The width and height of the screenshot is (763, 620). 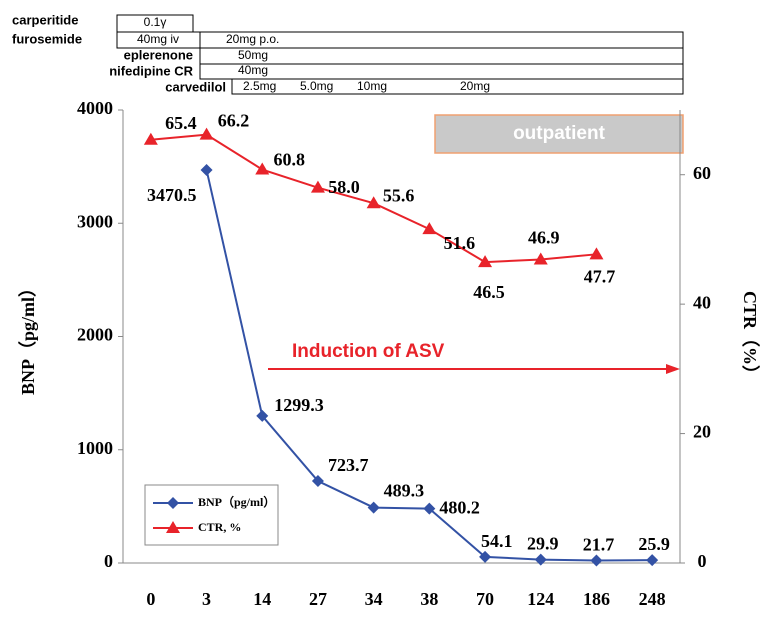 I want to click on drug-name: furosemide, so click(x=47, y=38).